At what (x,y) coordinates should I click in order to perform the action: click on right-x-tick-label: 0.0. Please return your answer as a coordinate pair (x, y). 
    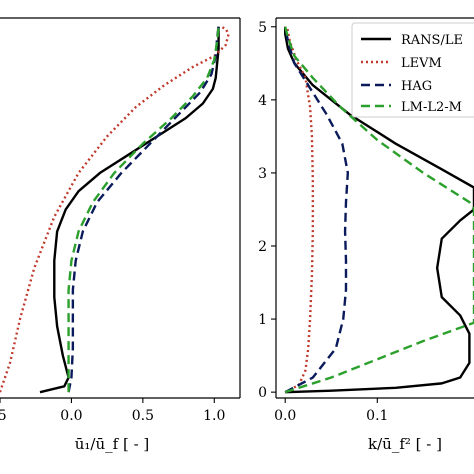
    Looking at the image, I should click on (285, 416).